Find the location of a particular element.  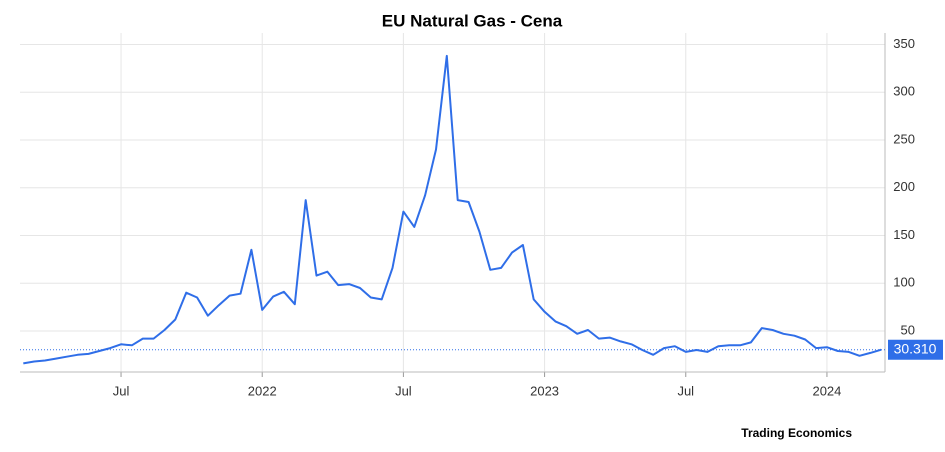

source: Trading Economics is located at coordinates (796, 433).